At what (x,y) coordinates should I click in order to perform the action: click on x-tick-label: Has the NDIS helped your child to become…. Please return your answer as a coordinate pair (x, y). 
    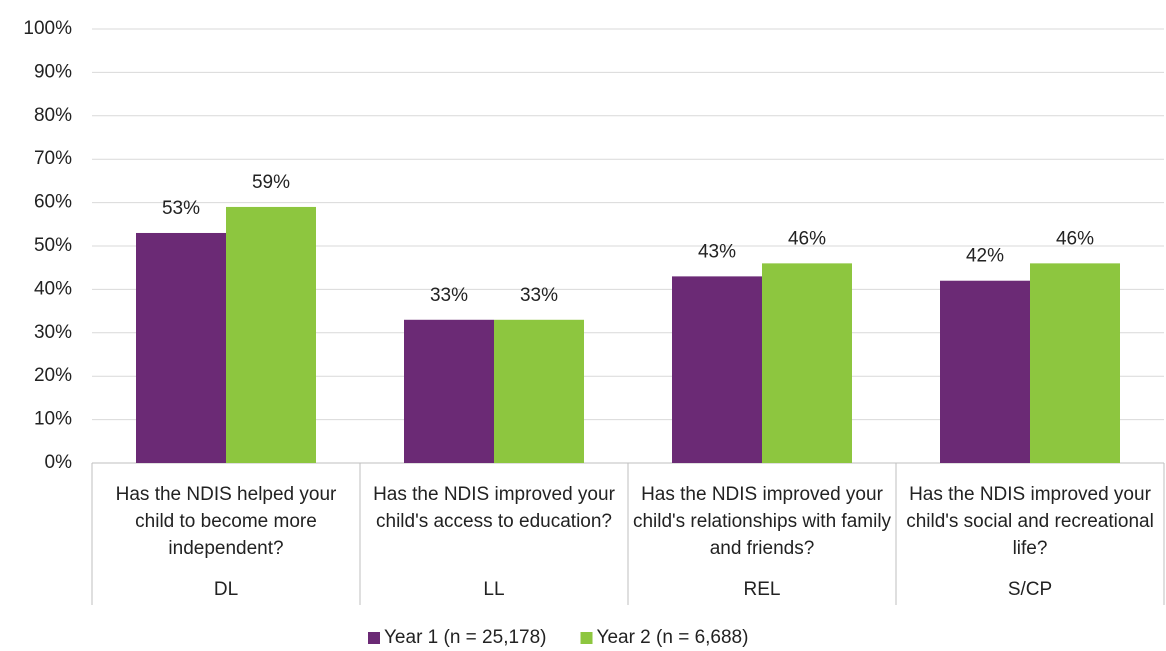
    Looking at the image, I should click on (226, 521).